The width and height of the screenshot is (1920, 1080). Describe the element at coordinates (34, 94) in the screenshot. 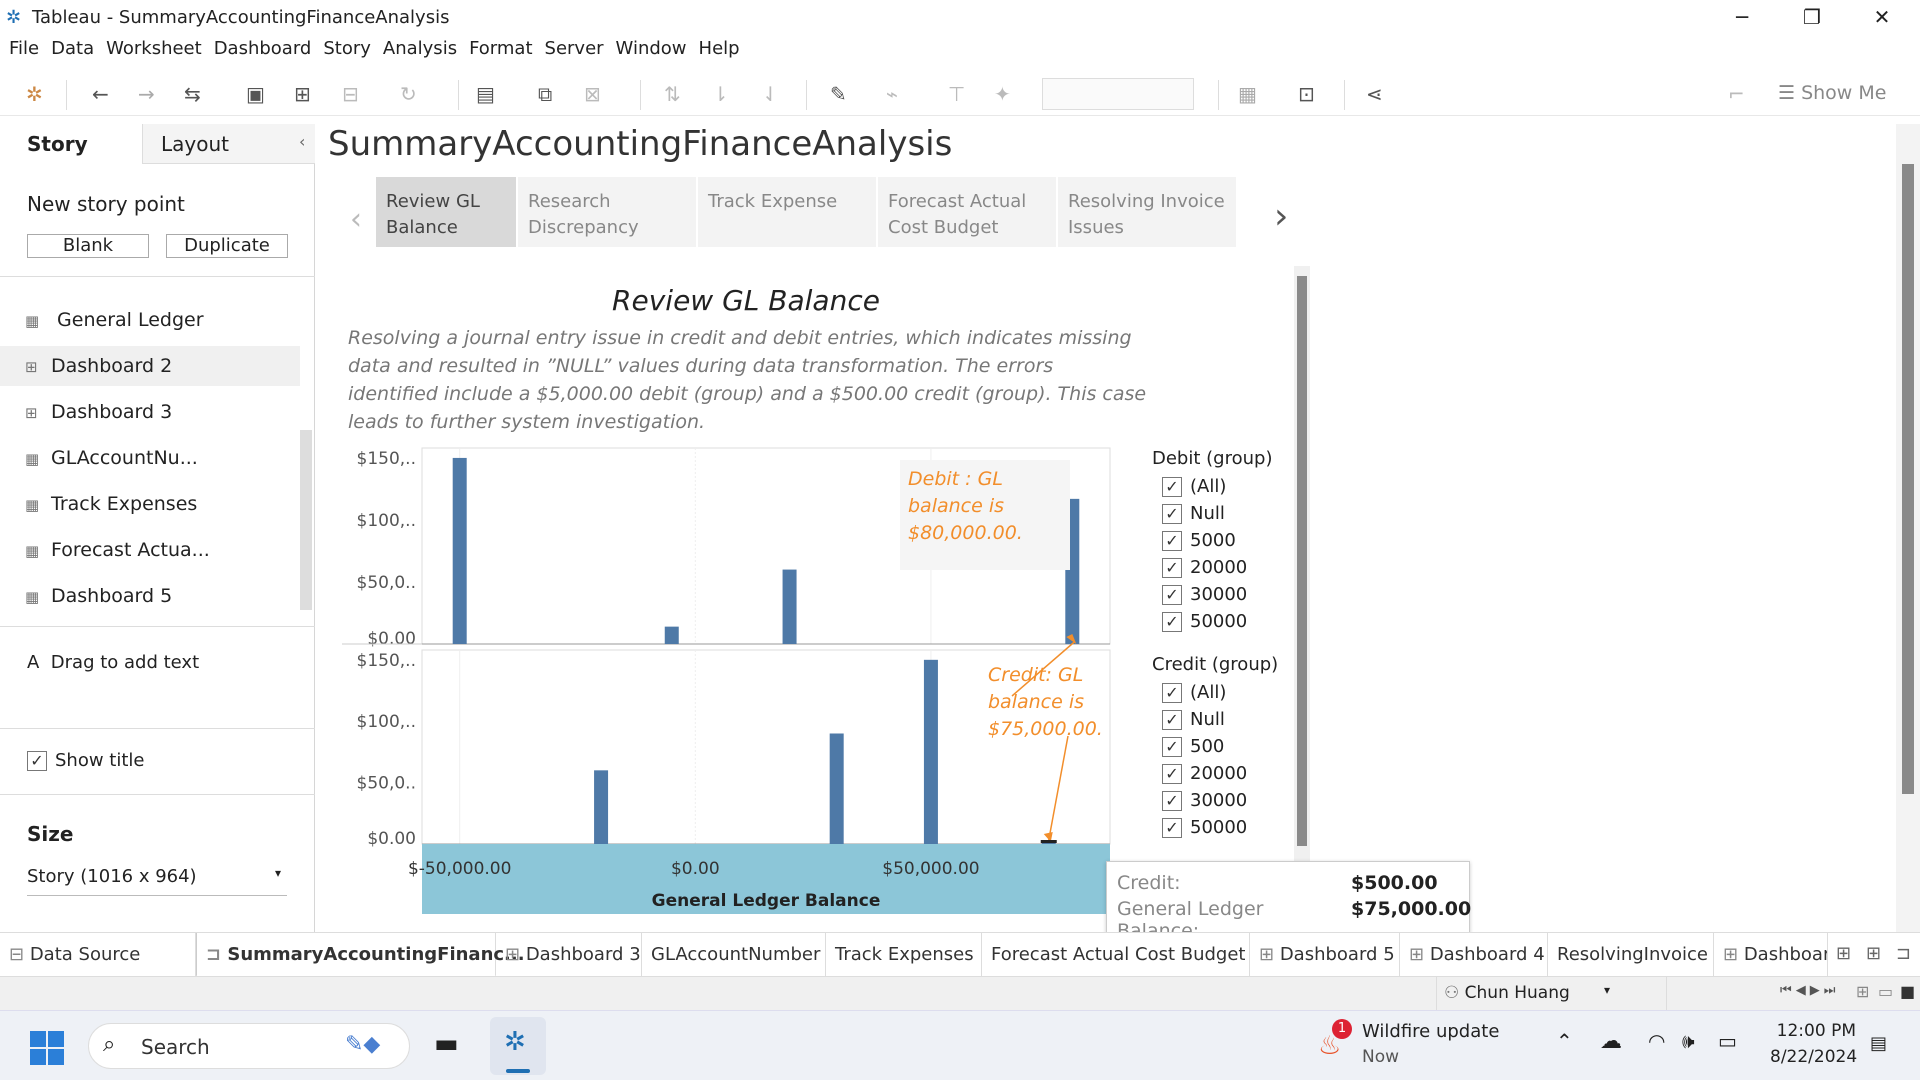

I see `tableau-home-icon: ✲` at that location.